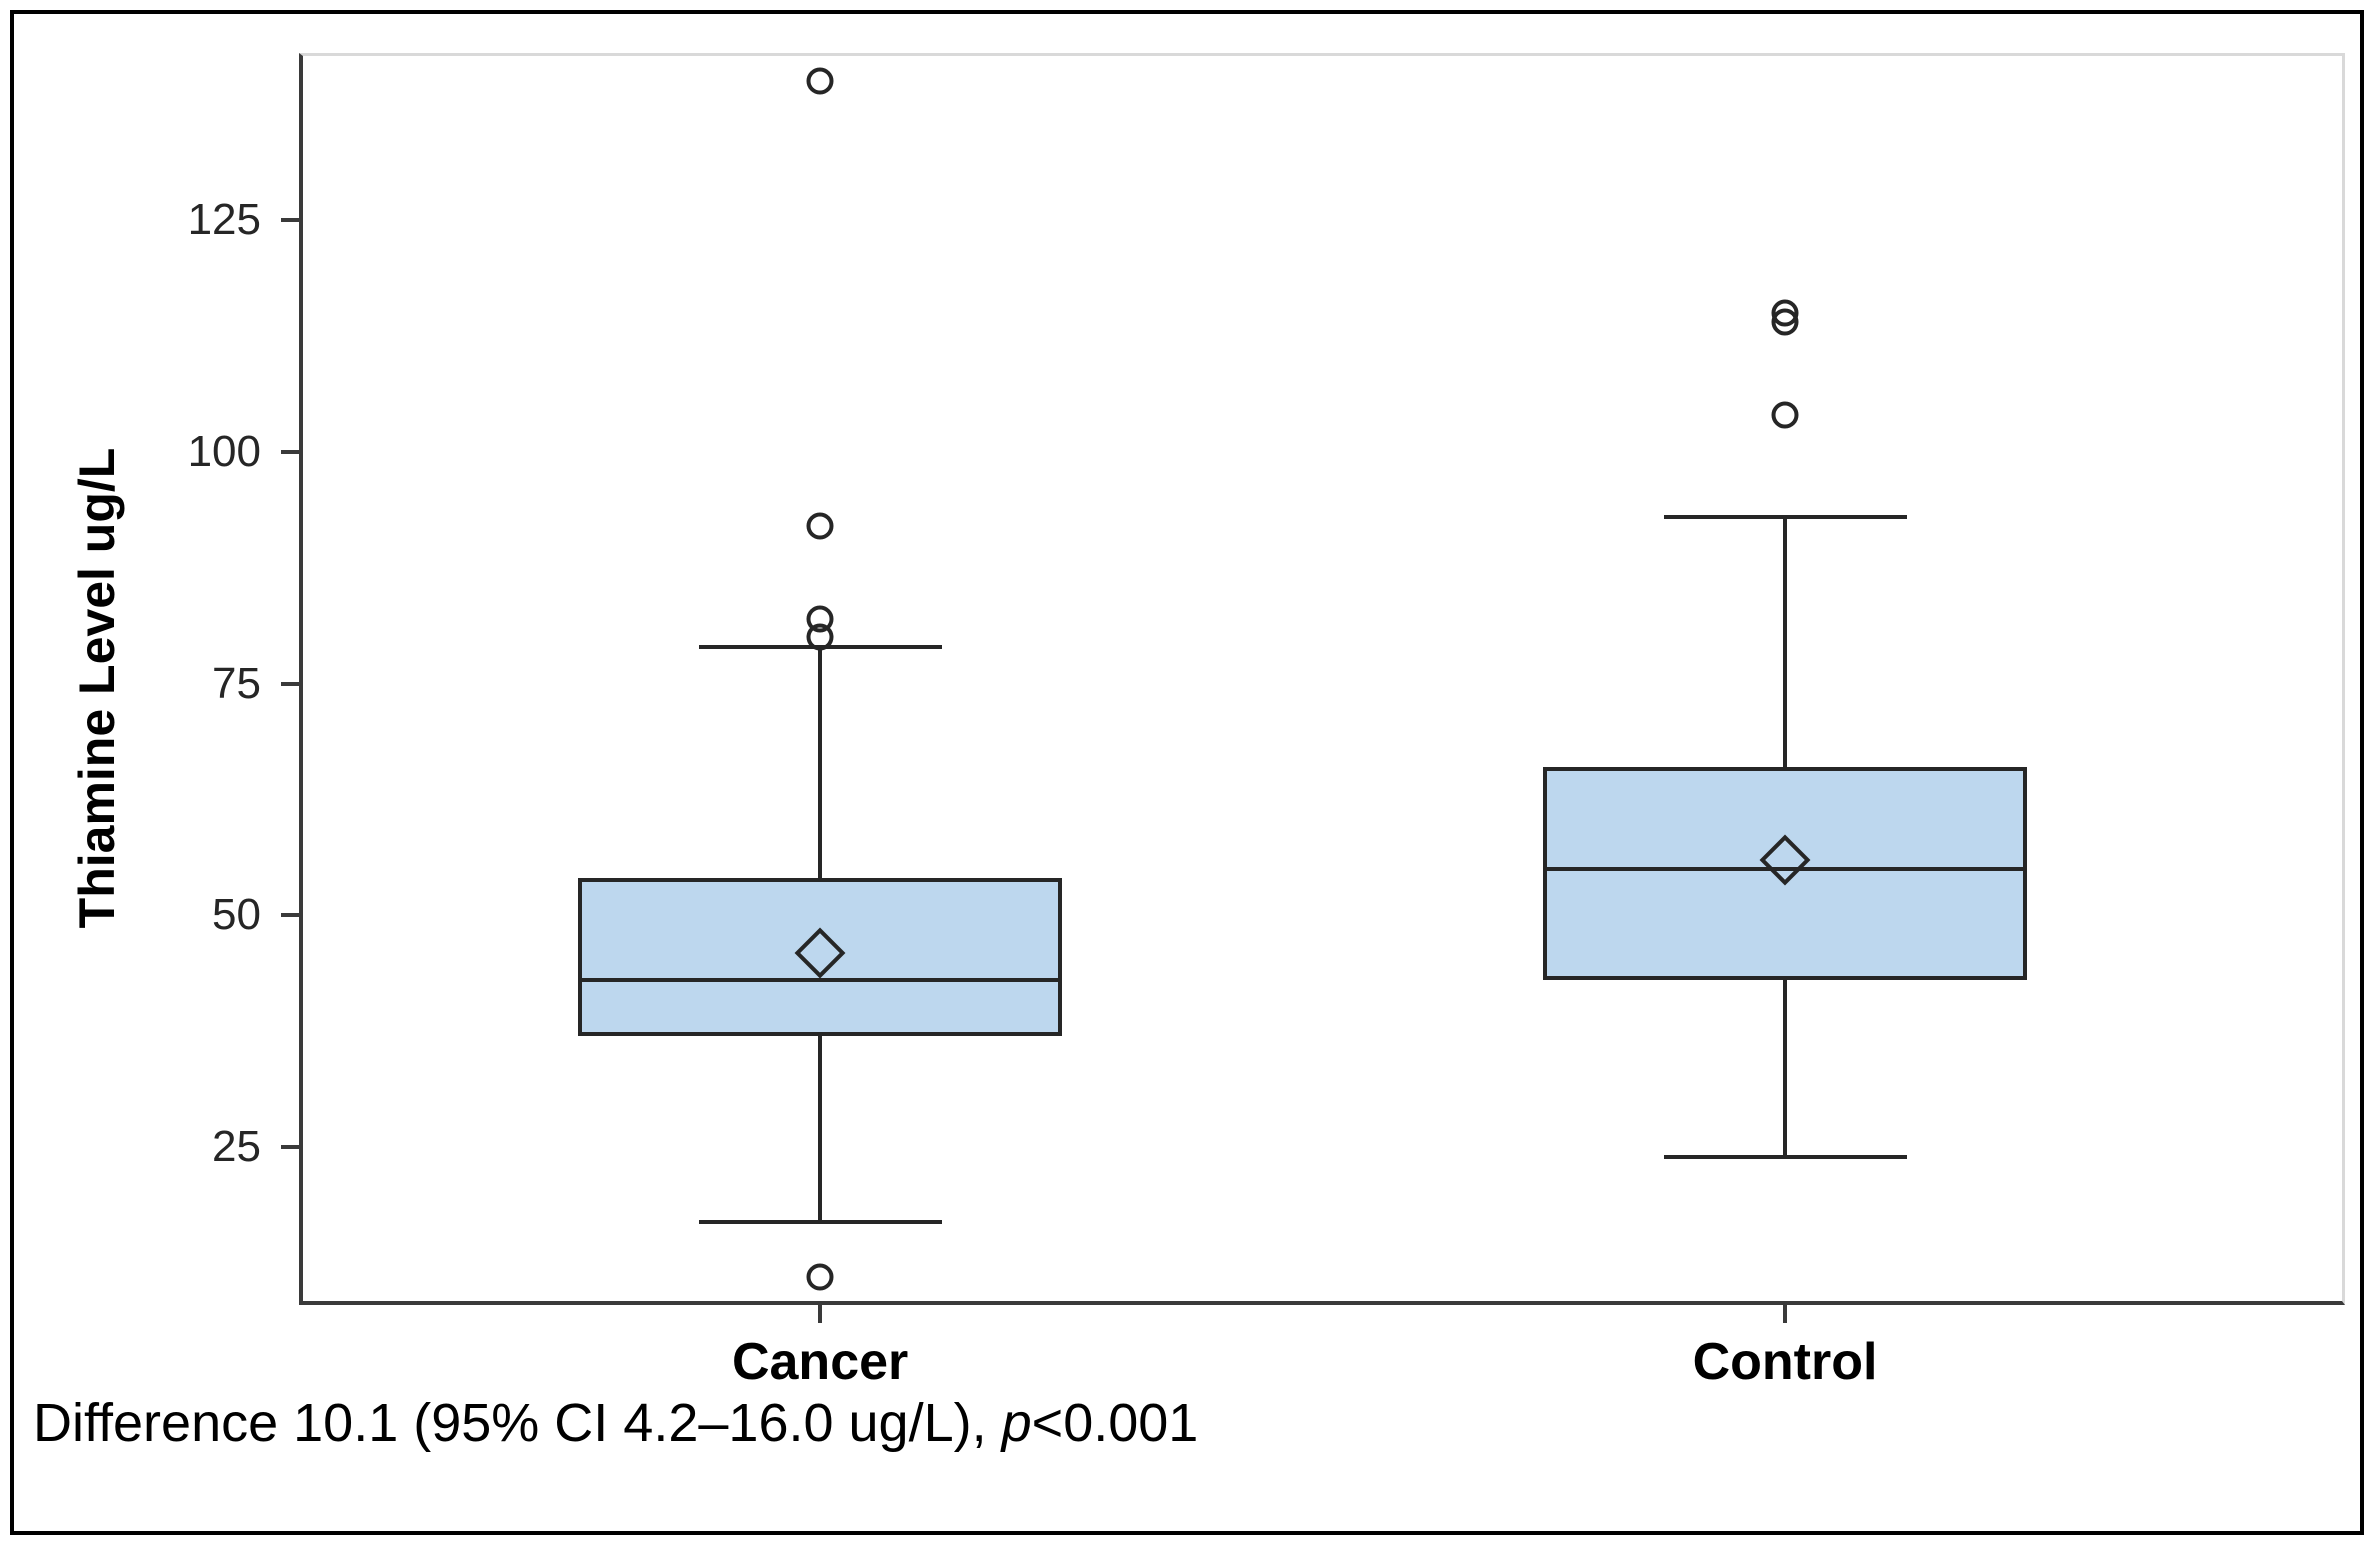  I want to click on x-category-label-control: Control, so click(1785, 1362).